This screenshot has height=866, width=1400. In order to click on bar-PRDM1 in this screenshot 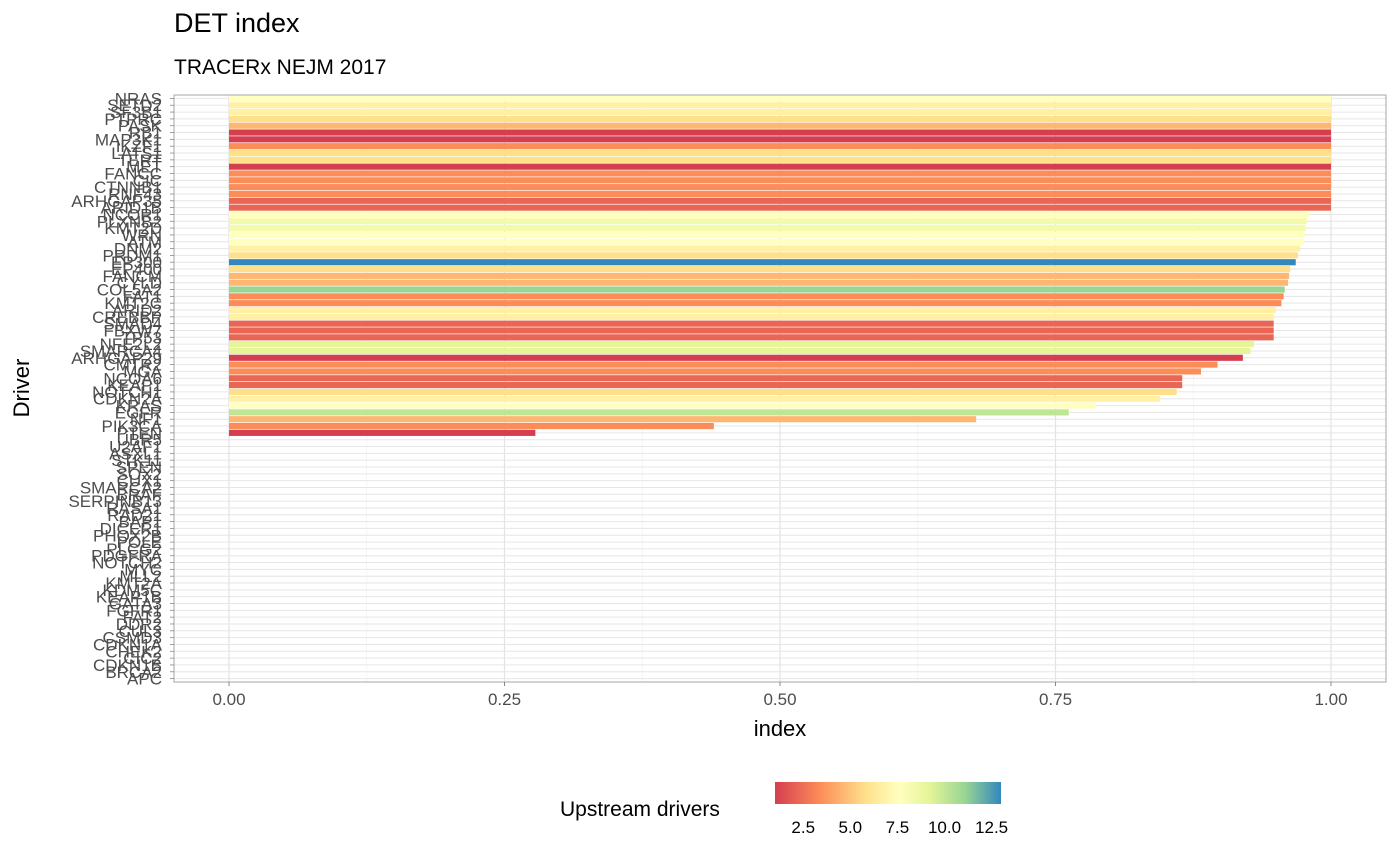, I will do `click(763, 255)`.